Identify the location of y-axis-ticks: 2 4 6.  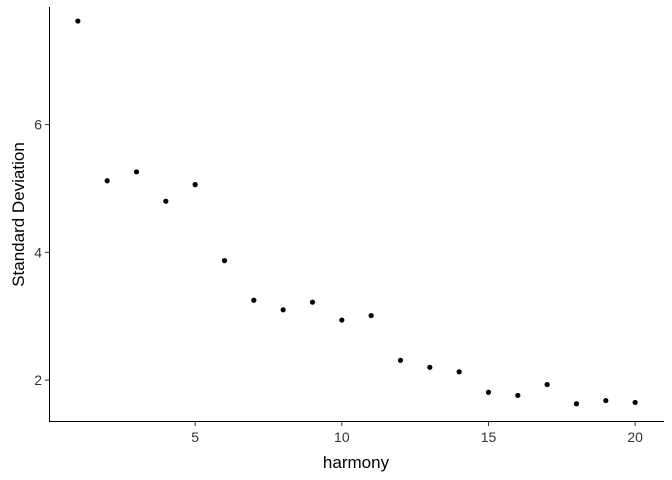
(42, 252).